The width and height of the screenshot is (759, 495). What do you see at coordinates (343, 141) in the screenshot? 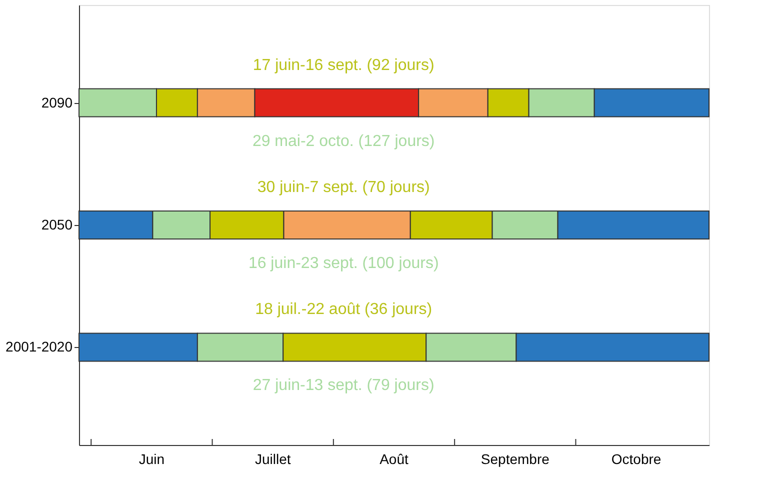
I see `annotation: 29 mai-2 octo. (127 jours)` at bounding box center [343, 141].